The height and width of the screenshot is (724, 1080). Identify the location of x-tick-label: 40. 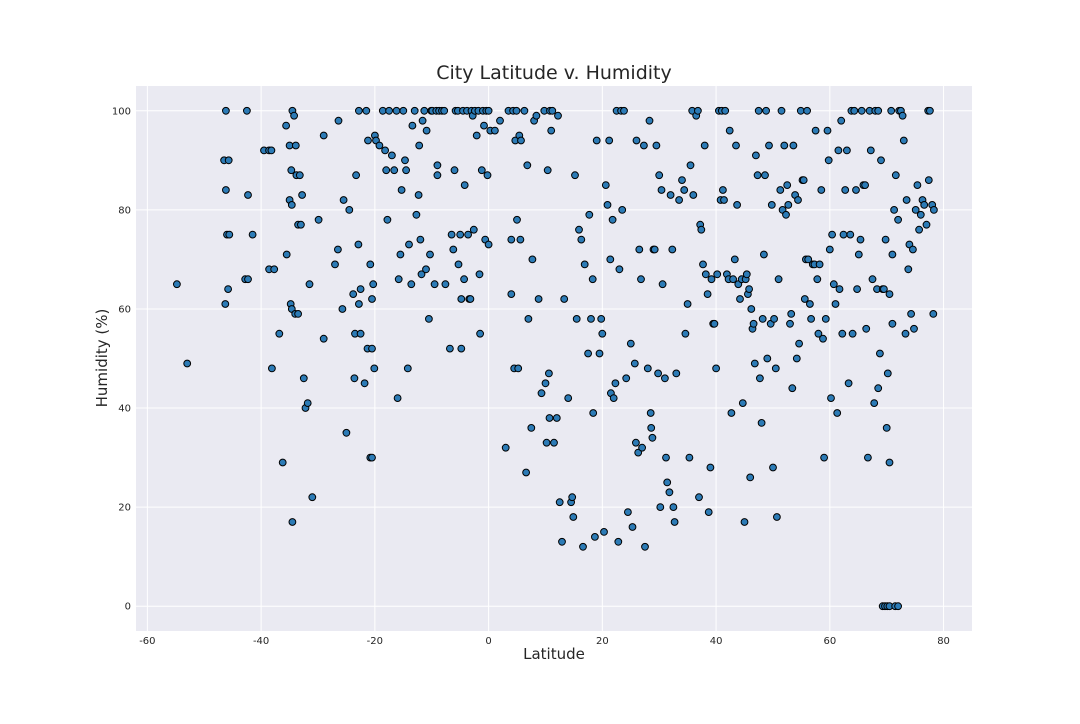
(716, 641).